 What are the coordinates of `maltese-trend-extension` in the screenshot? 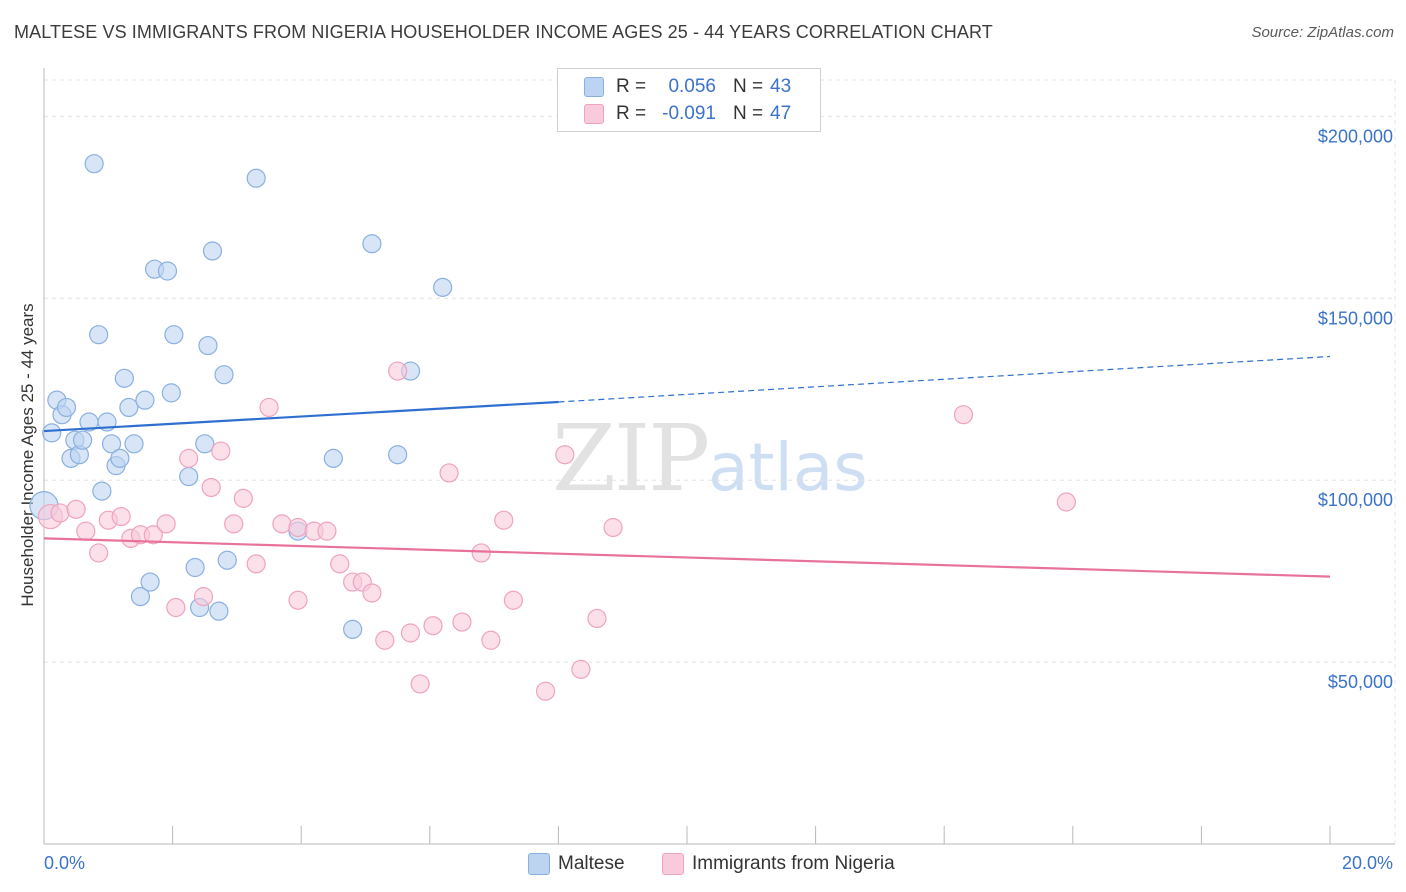 It's located at (944, 379).